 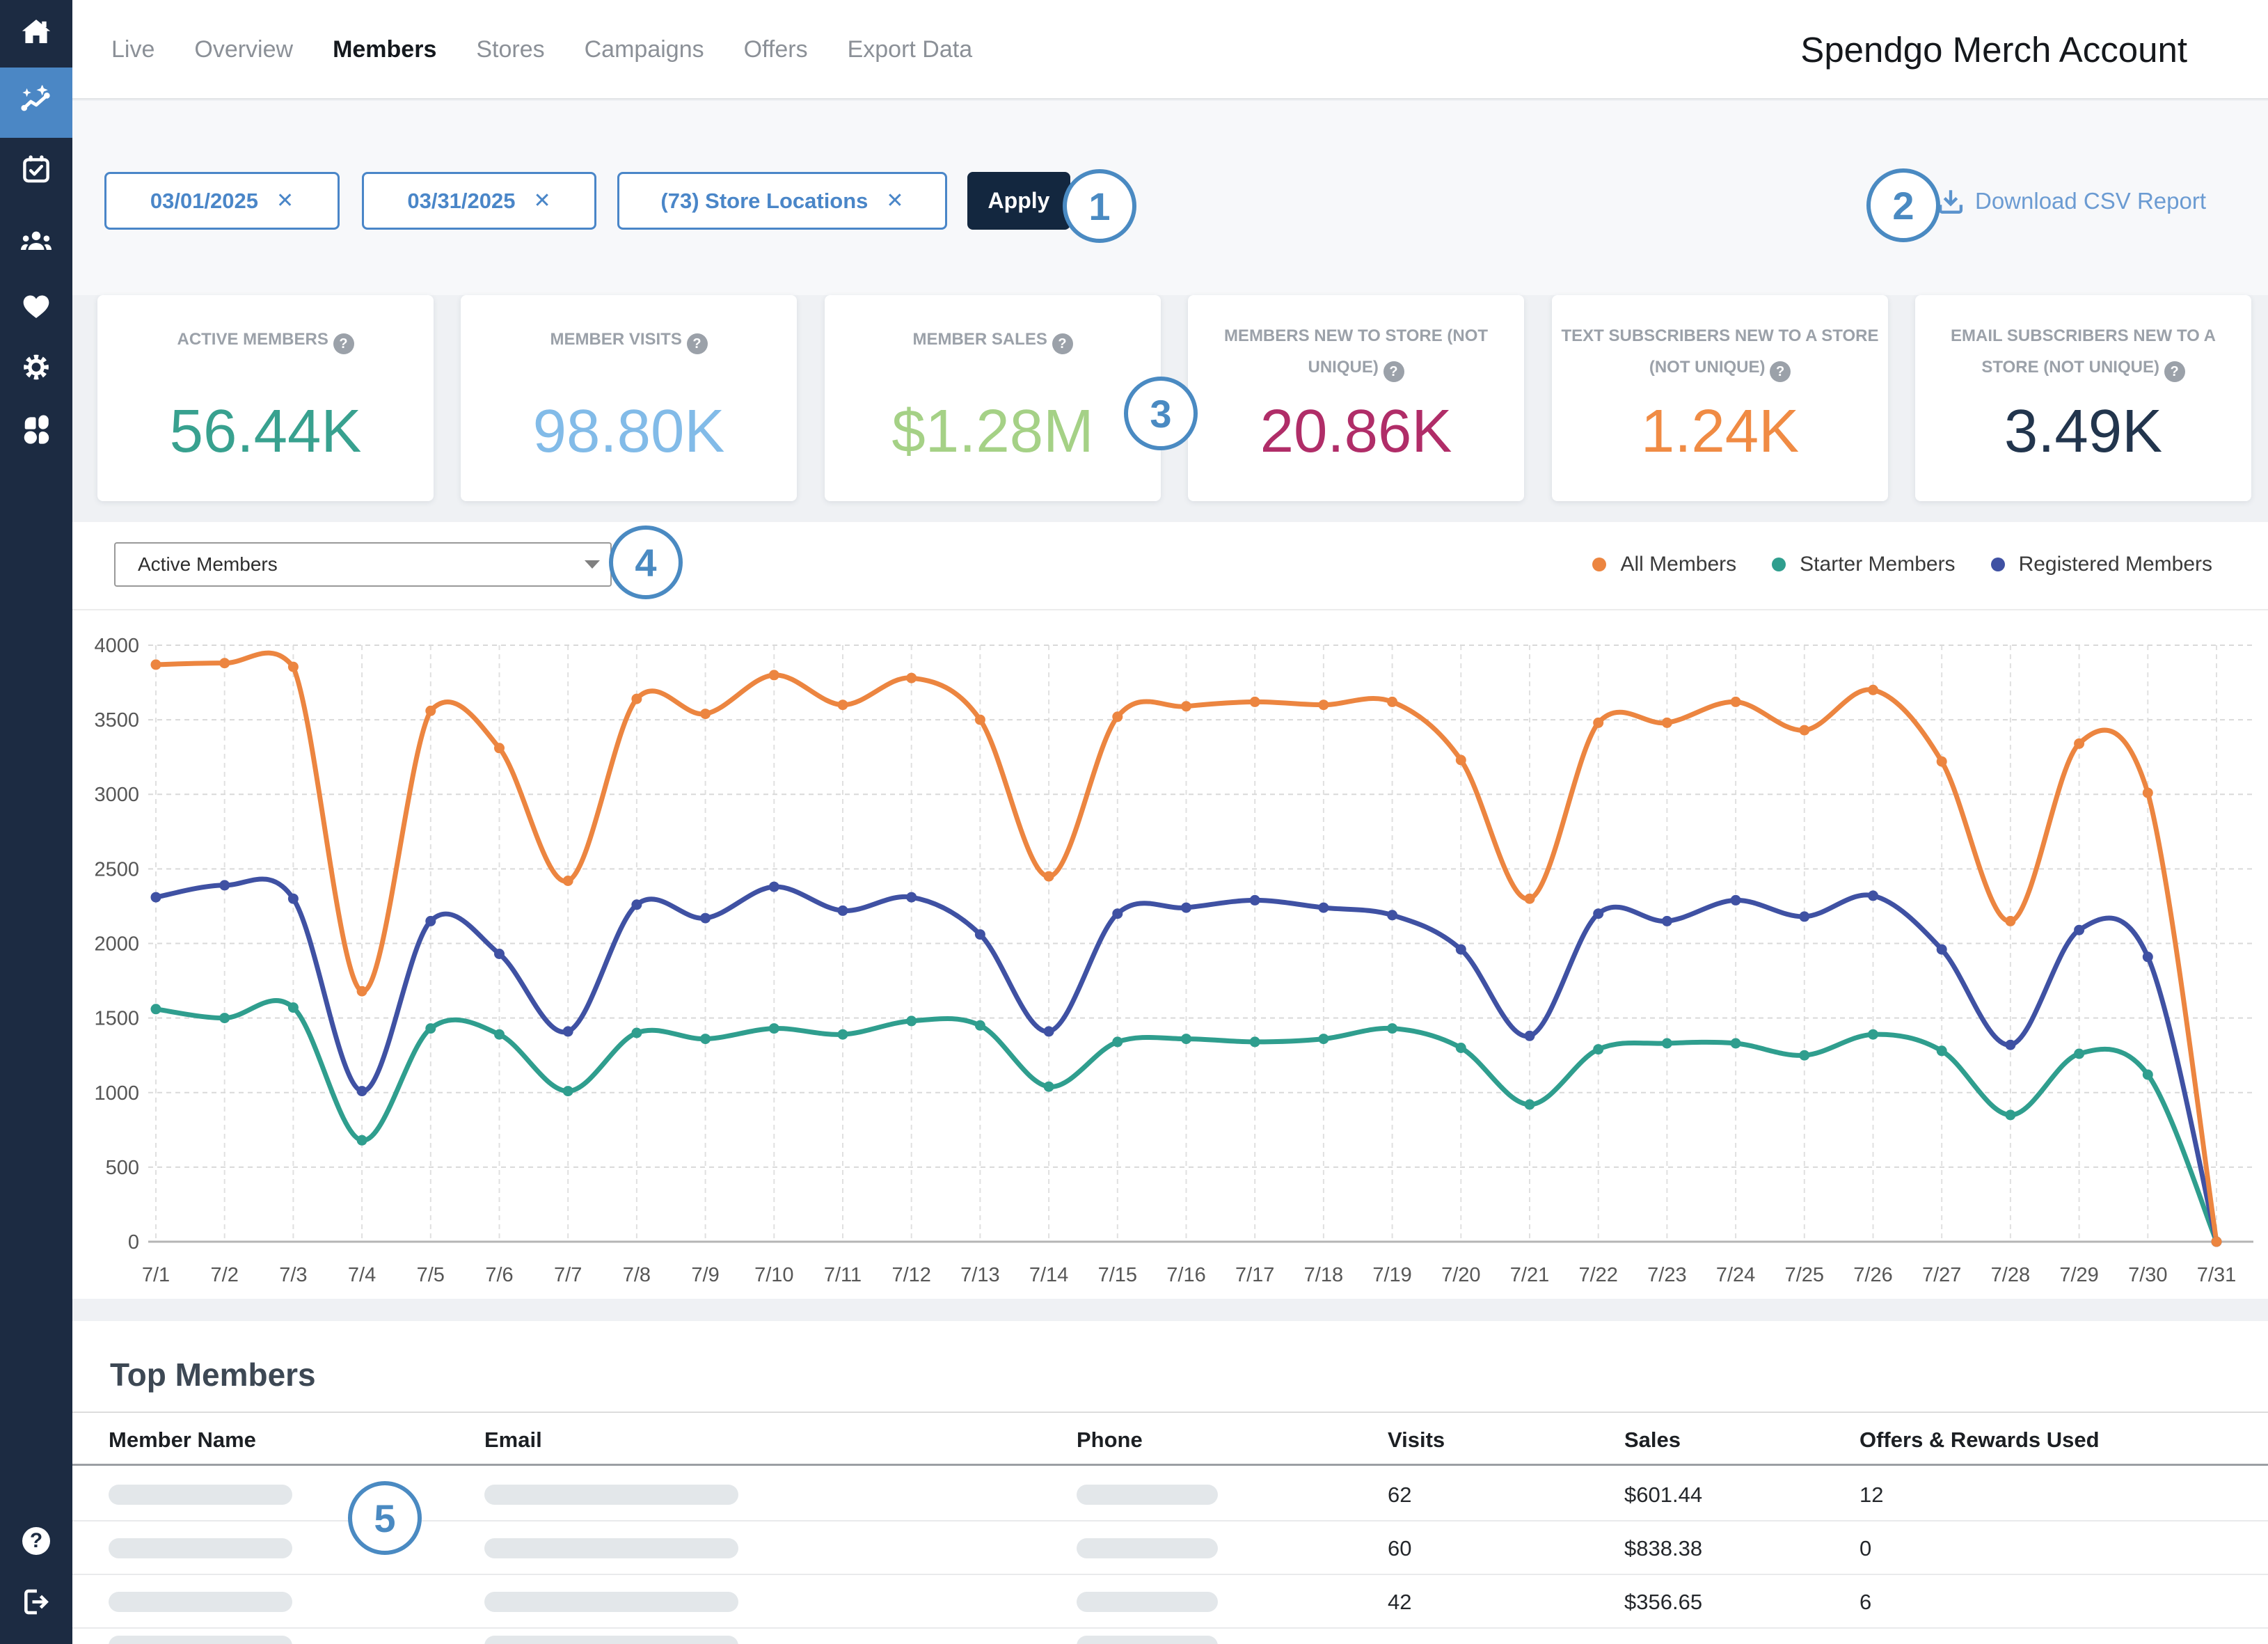 What do you see at coordinates (910, 1275) in the screenshot?
I see `svg-text: 7/12` at bounding box center [910, 1275].